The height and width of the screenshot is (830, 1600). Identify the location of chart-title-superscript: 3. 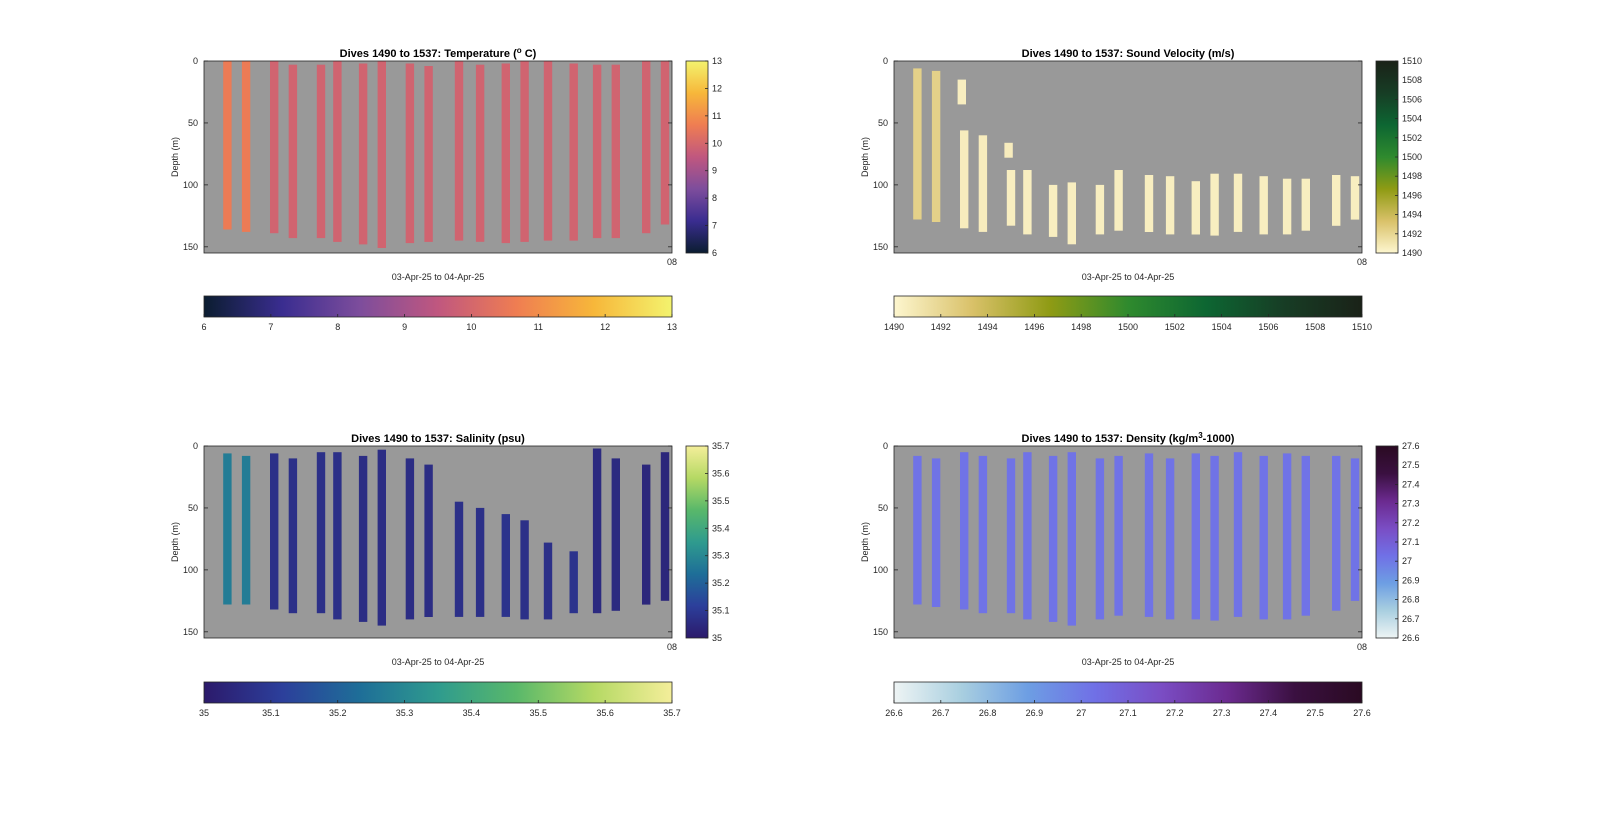
(1200, 435).